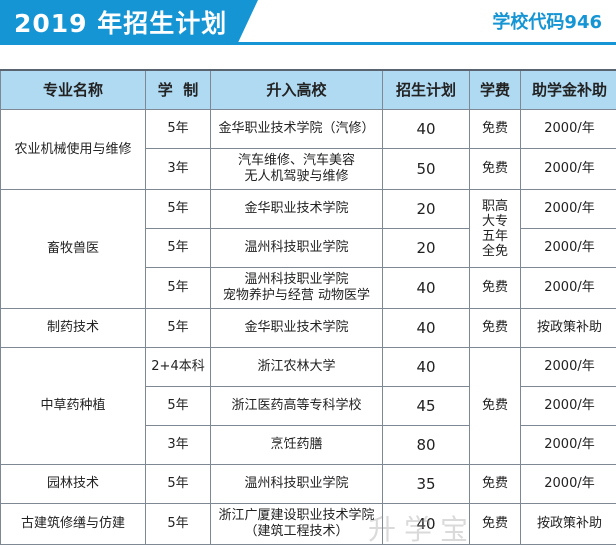  Describe the element at coordinates (129, 22) in the screenshot. I see `page-title: 2019 年招生计划` at that location.